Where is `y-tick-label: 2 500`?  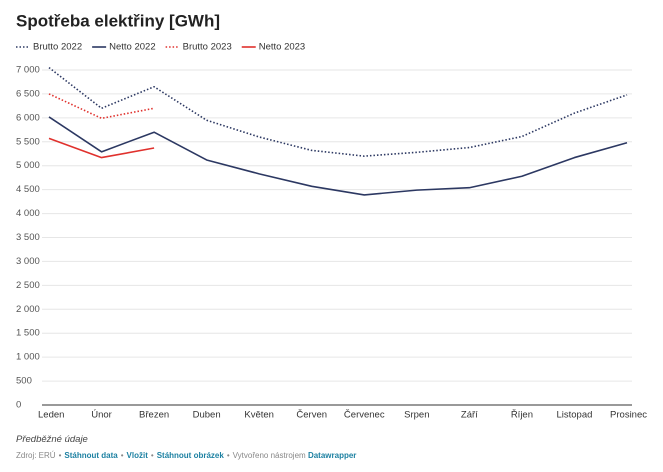 y-tick-label: 2 500 is located at coordinates (28, 285).